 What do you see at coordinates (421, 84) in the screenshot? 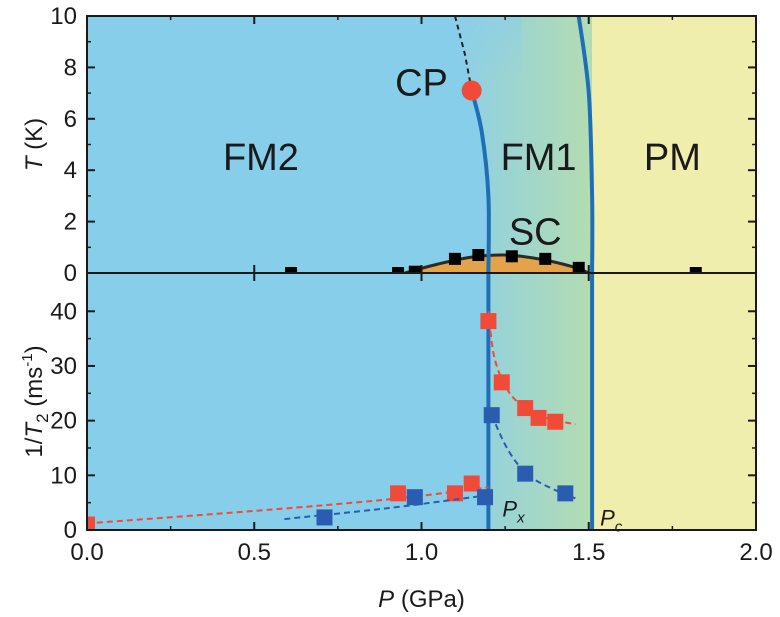
I see `critical-point-label: CP` at bounding box center [421, 84].